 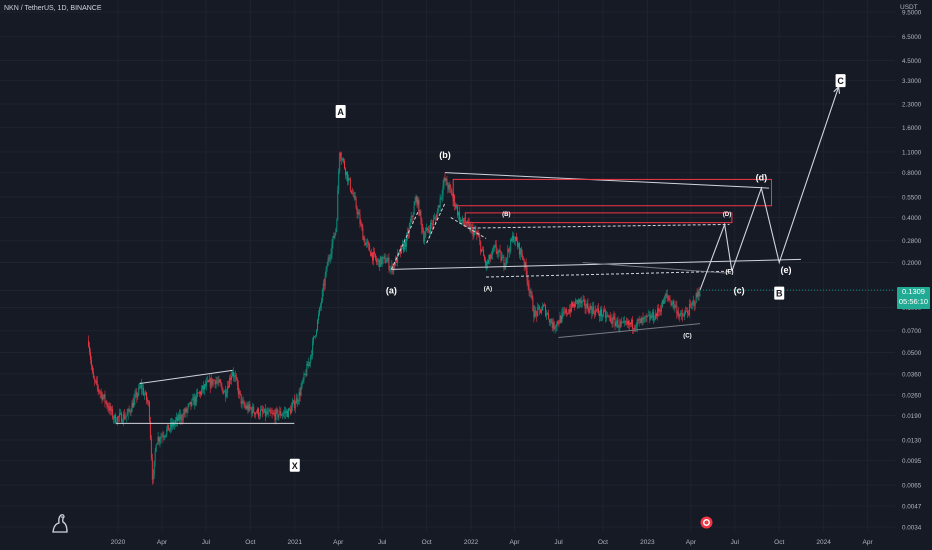 I want to click on wave-label: (B), so click(x=506, y=215).